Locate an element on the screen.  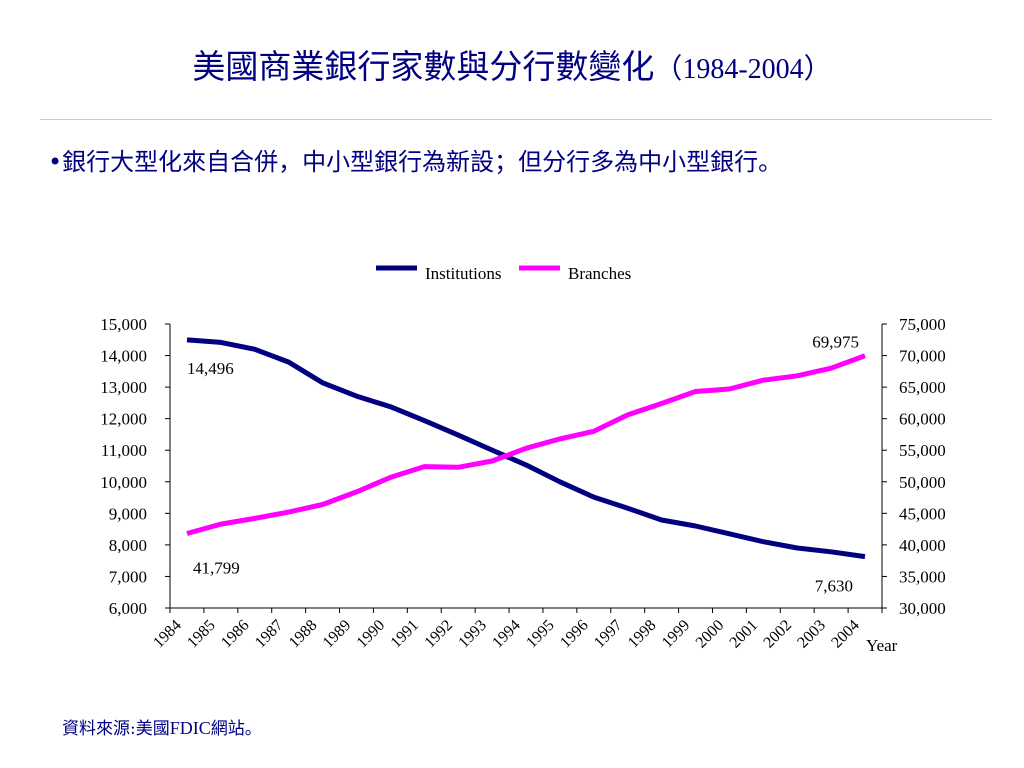
title-text: 美國商業銀行家數與分行數變化 is located at coordinates (423, 66).